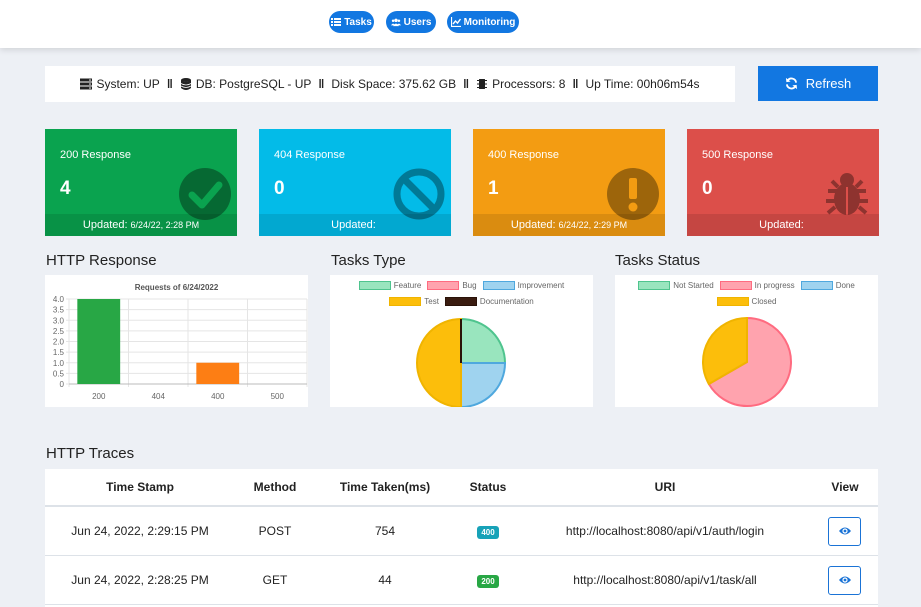  I want to click on legend-item-done: Done, so click(827, 285).